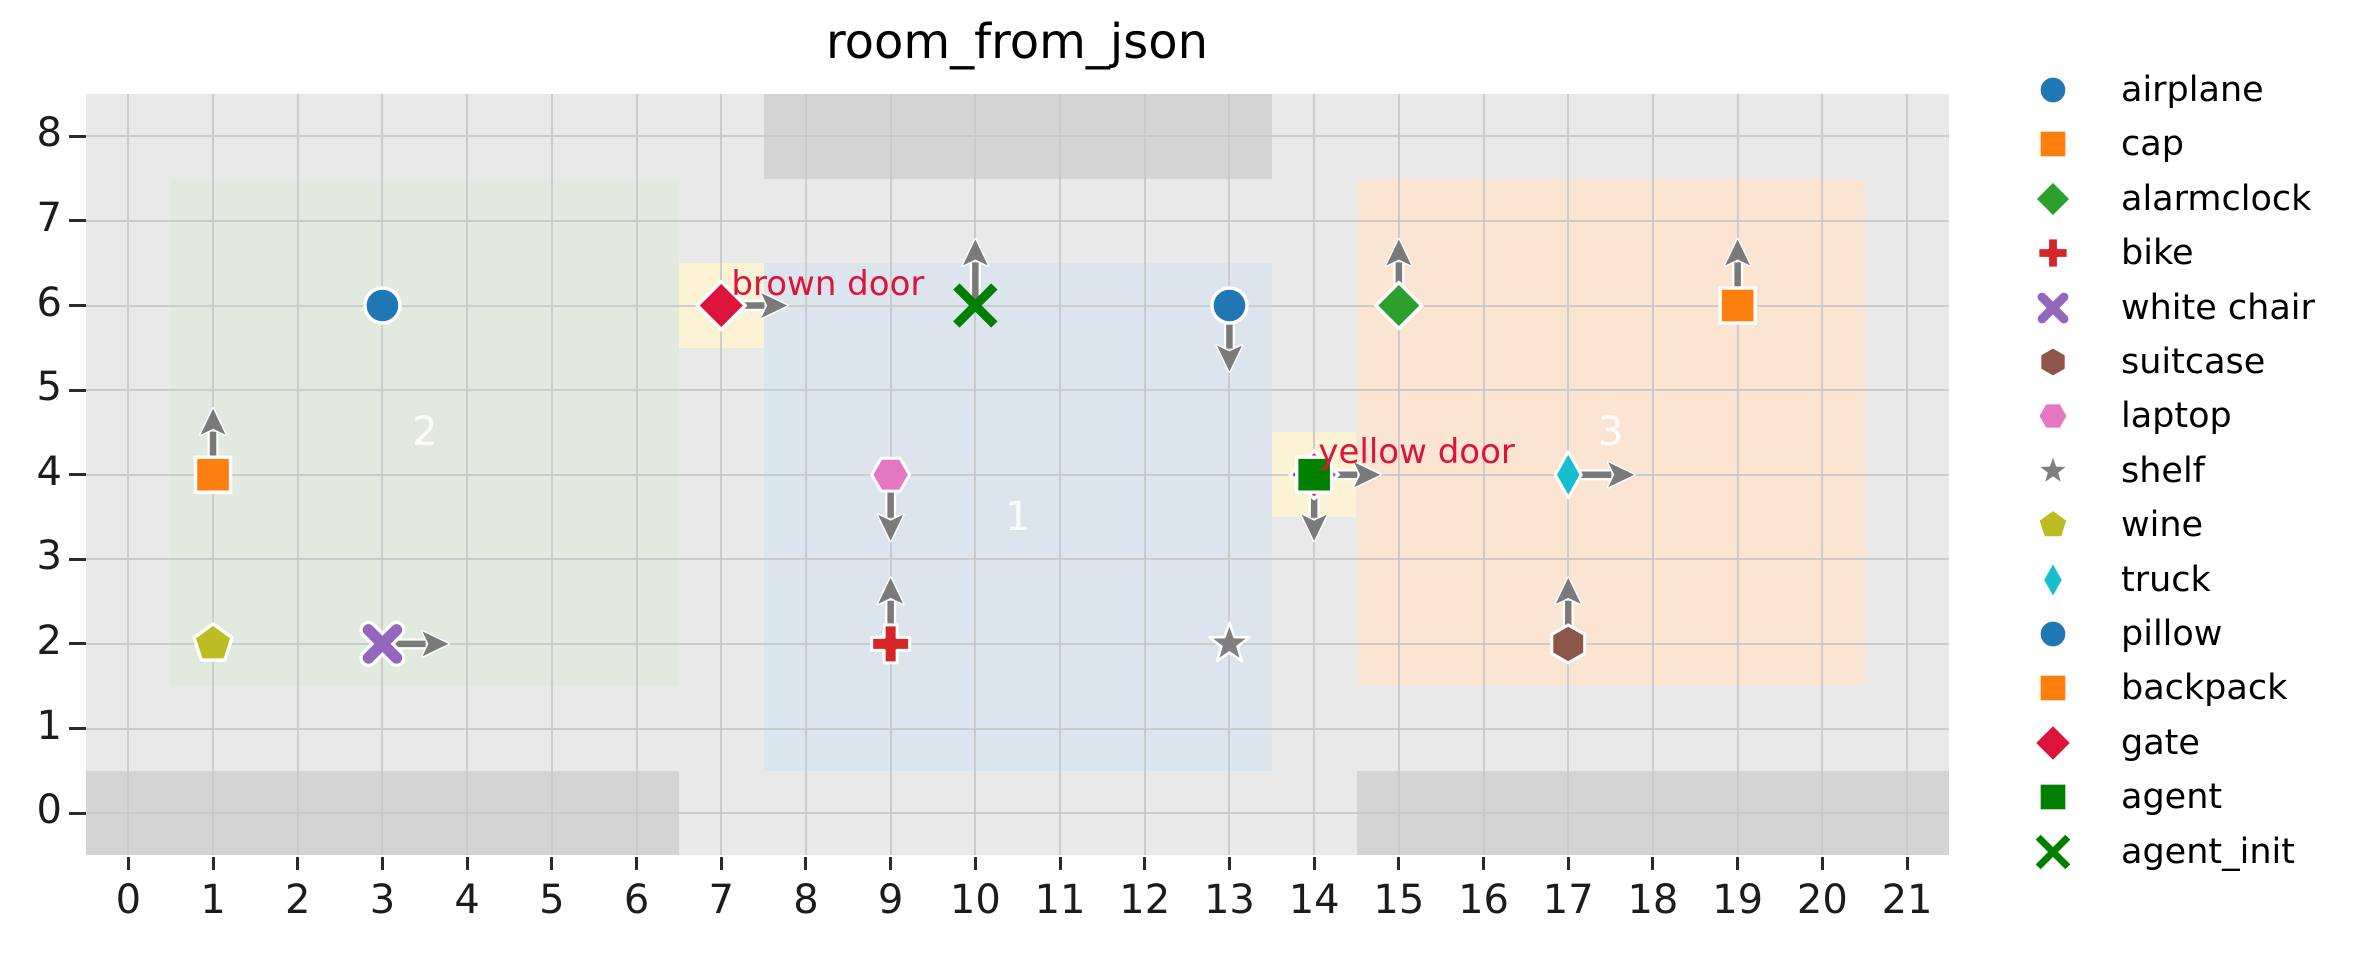 The height and width of the screenshot is (955, 2374). Describe the element at coordinates (2053, 524) in the screenshot. I see `legend-marker-wine-icon` at that location.